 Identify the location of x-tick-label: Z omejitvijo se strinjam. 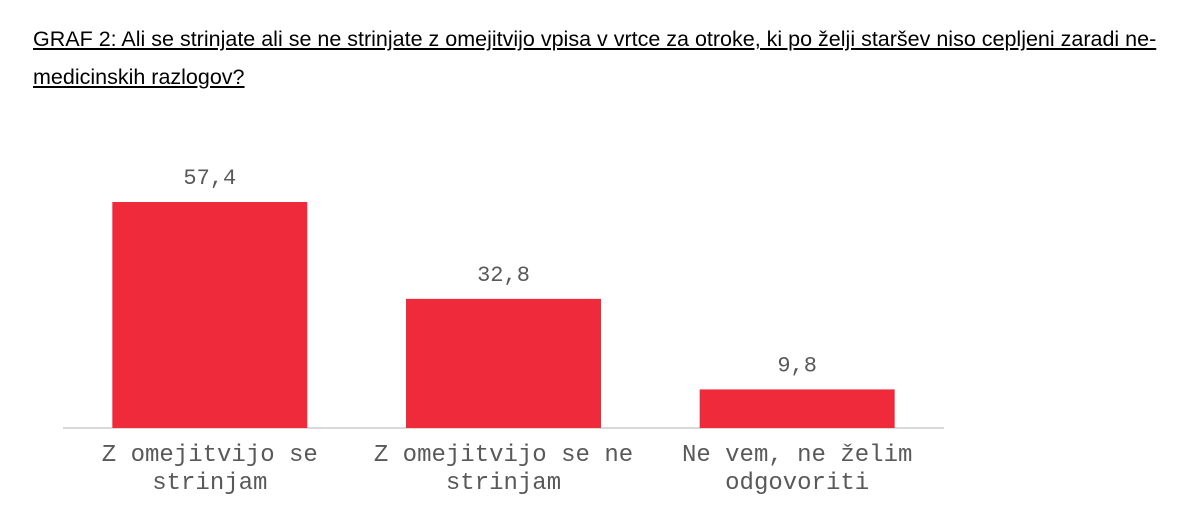
(209, 469).